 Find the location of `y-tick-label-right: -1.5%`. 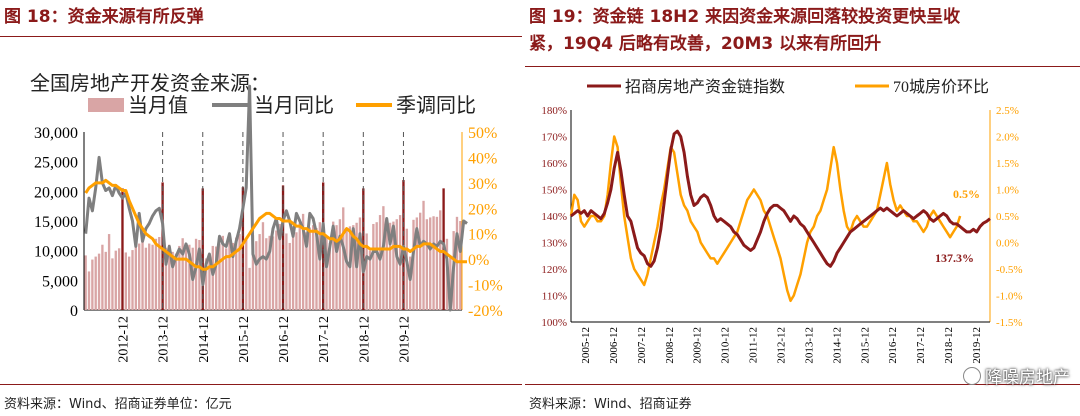

y-tick-label-right: -1.5% is located at coordinates (1009, 323).